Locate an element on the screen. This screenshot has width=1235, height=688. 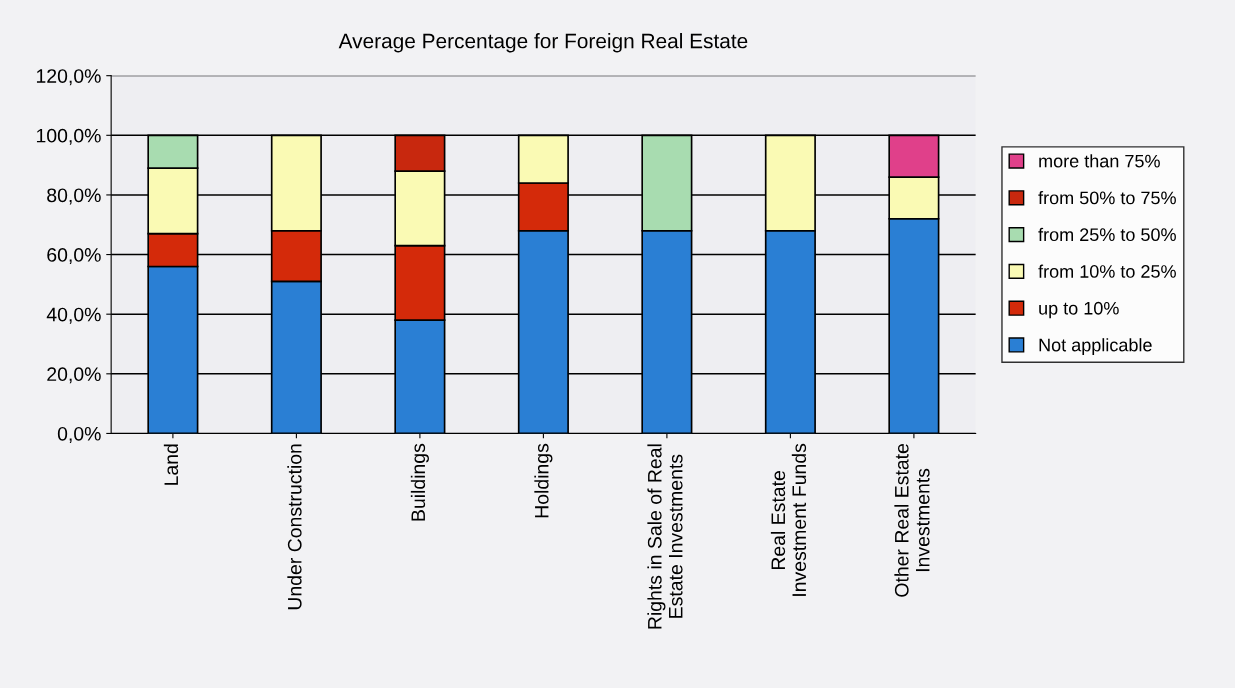
x-tick-label: Holdings is located at coordinates (543, 480).